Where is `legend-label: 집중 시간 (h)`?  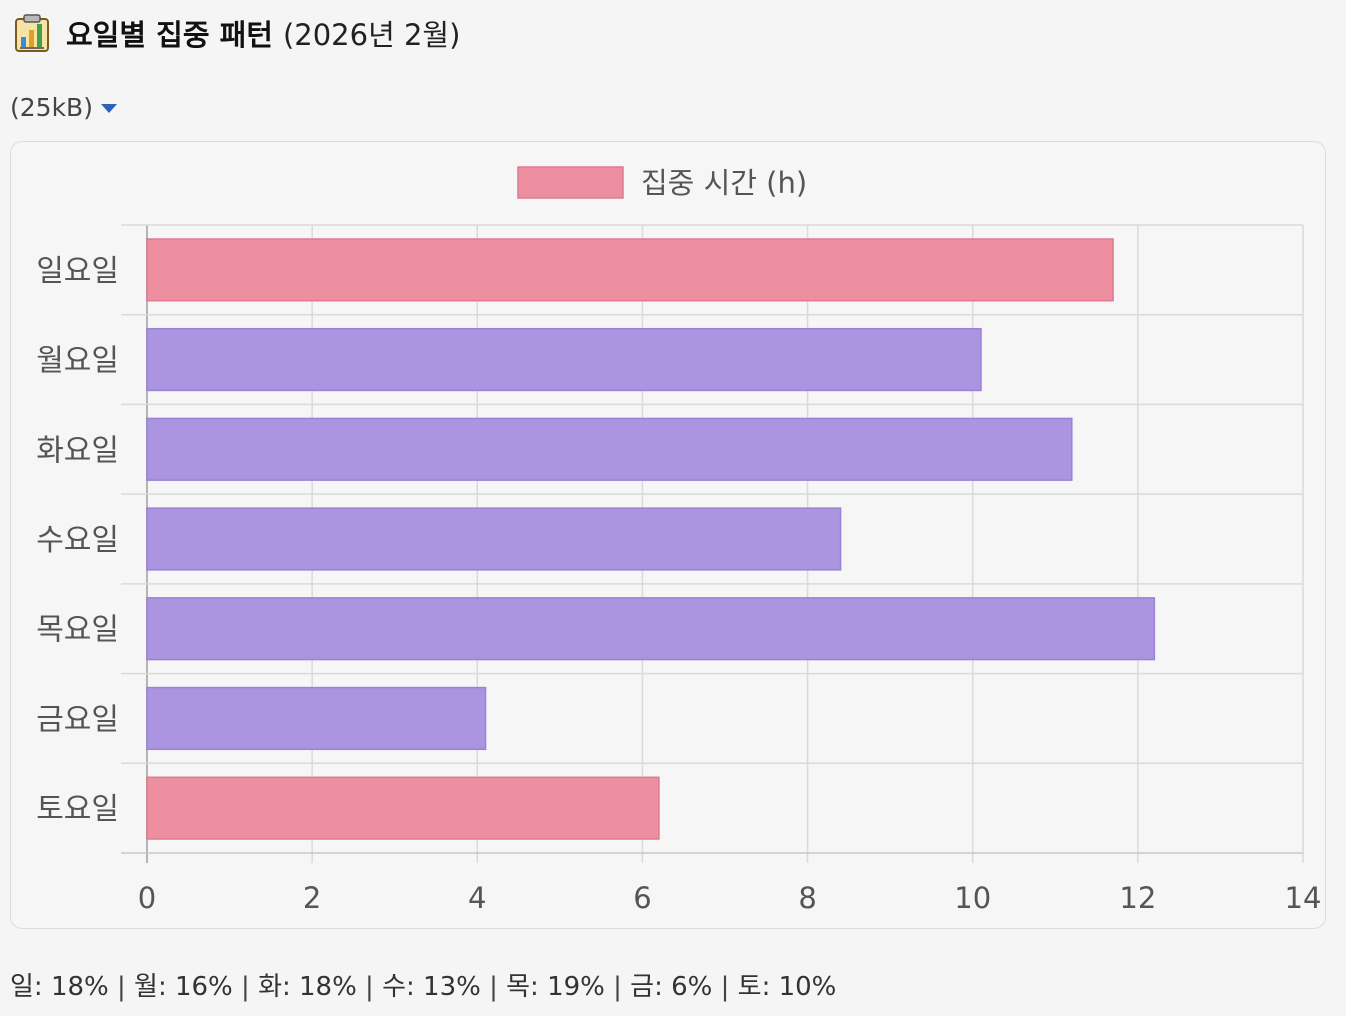
legend-label: 집중 시간 (h) is located at coordinates (724, 183).